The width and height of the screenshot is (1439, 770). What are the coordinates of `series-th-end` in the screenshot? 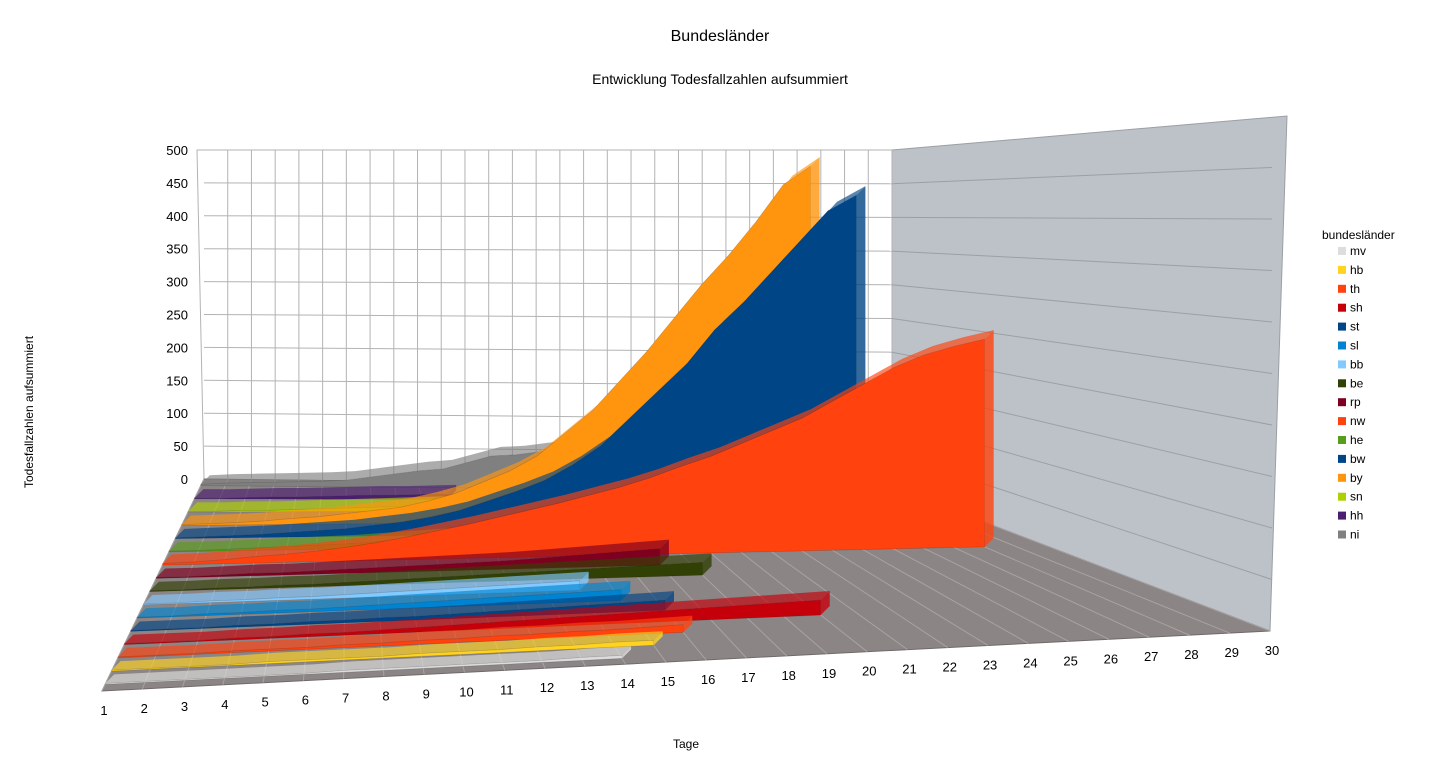 It's located at (688, 624).